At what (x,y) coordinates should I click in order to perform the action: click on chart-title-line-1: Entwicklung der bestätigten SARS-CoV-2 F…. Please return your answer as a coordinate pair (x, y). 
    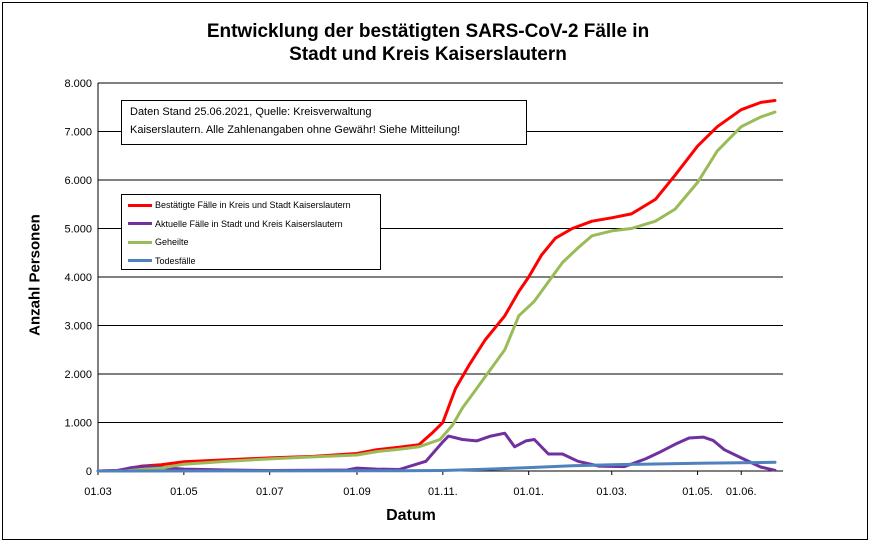
    Looking at the image, I should click on (428, 31).